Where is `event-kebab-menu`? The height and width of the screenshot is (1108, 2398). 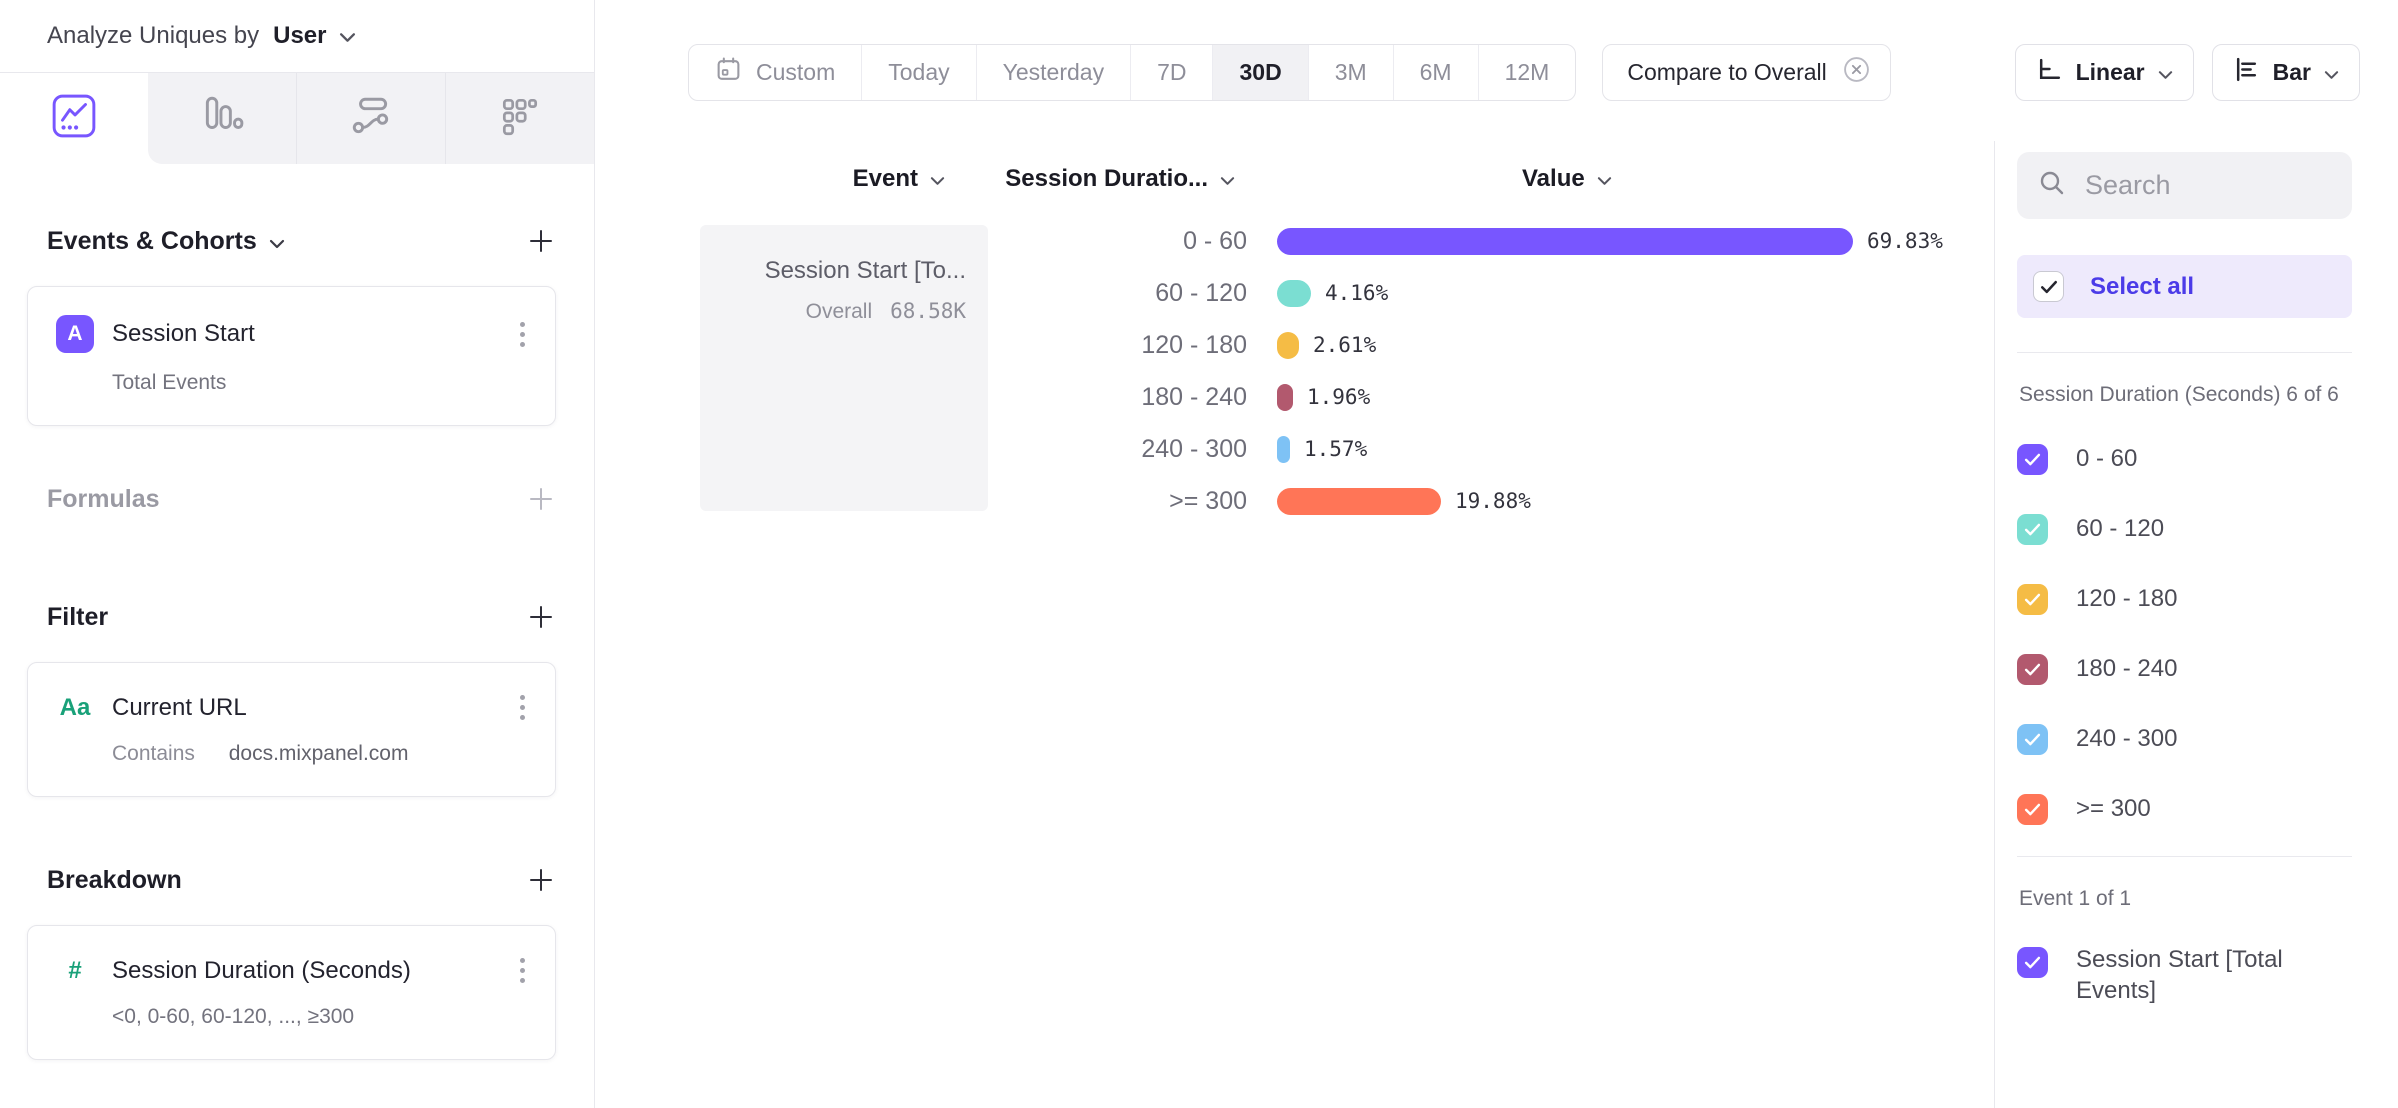
event-kebab-menu is located at coordinates (522, 334).